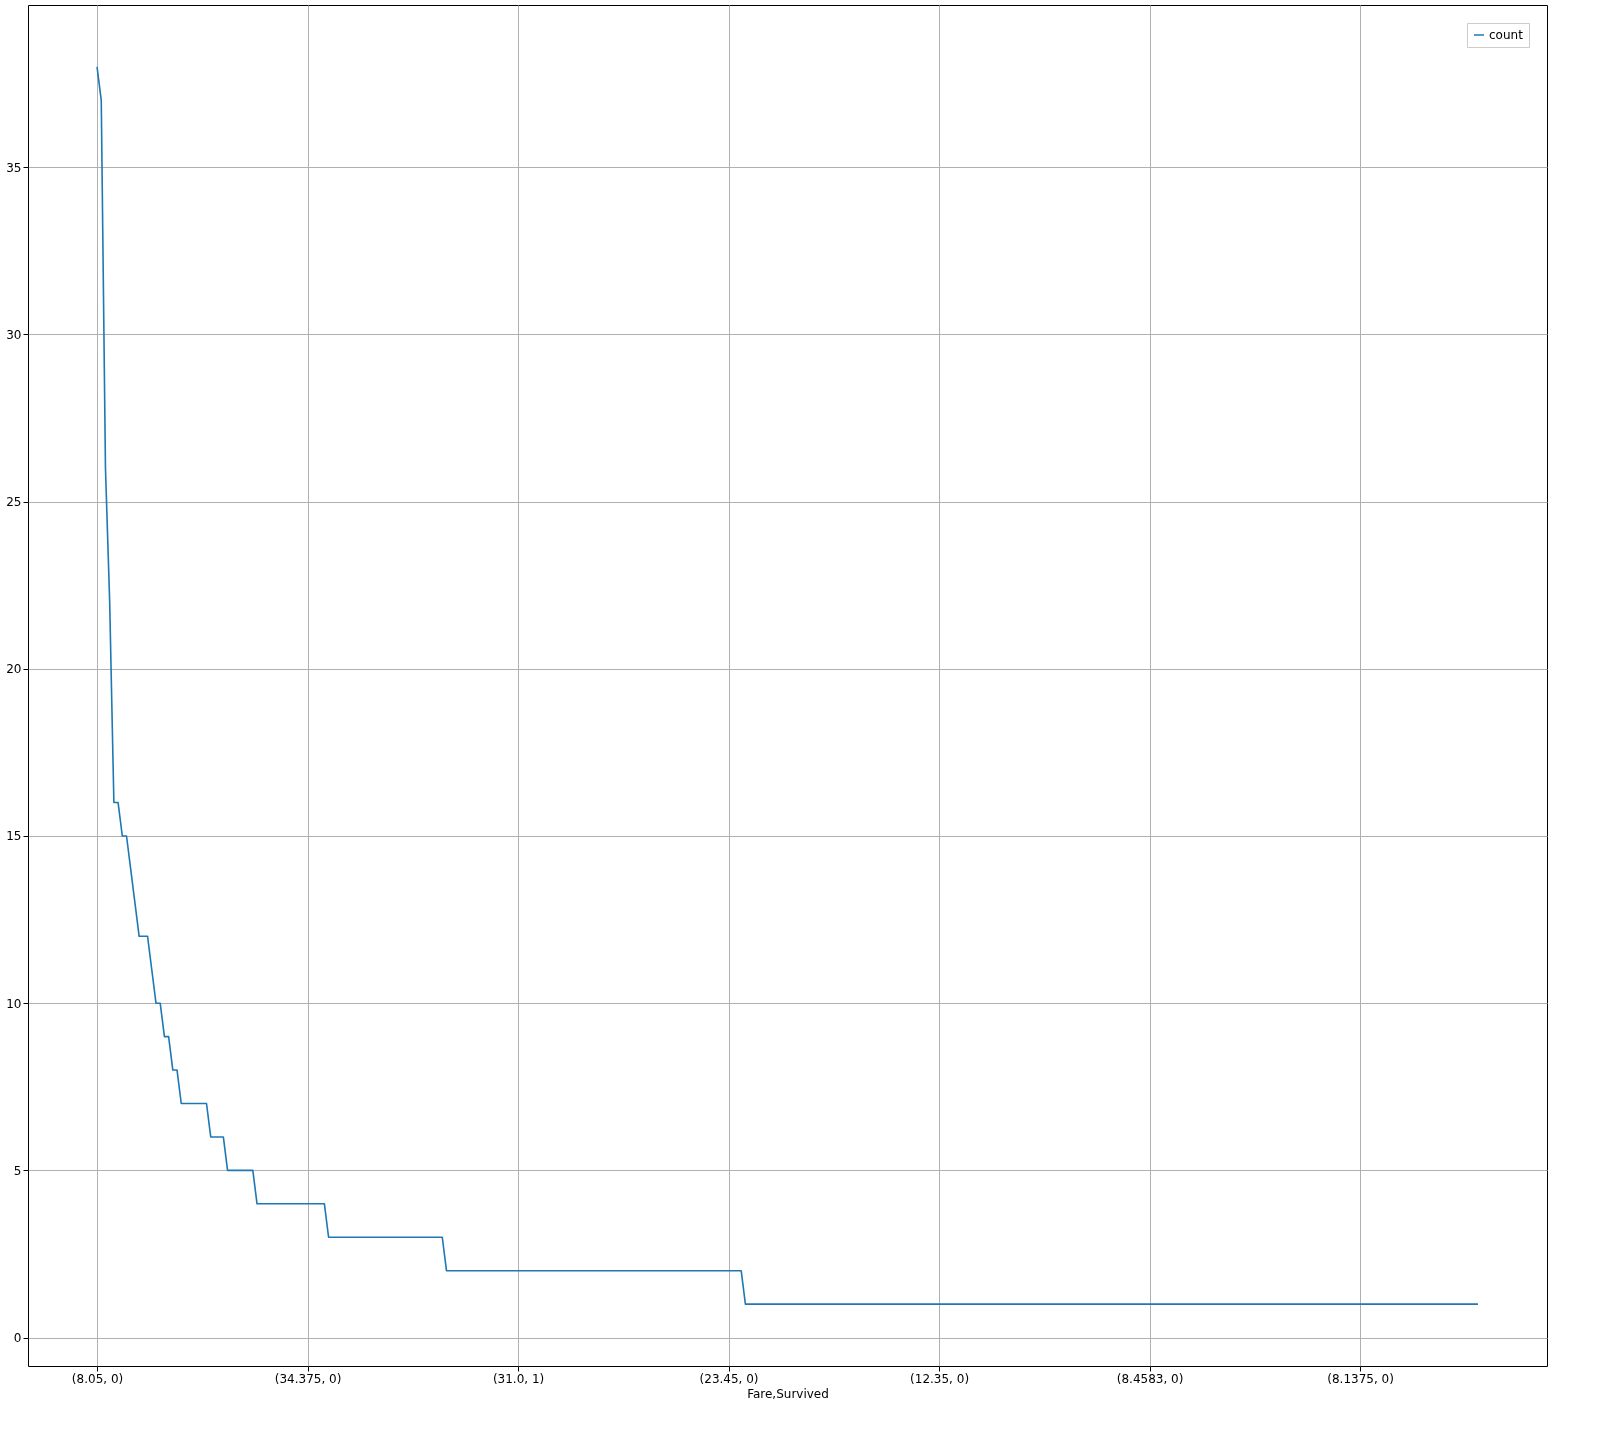 This screenshot has width=1597, height=1449. I want to click on y-tick-label: 35, so click(14, 167).